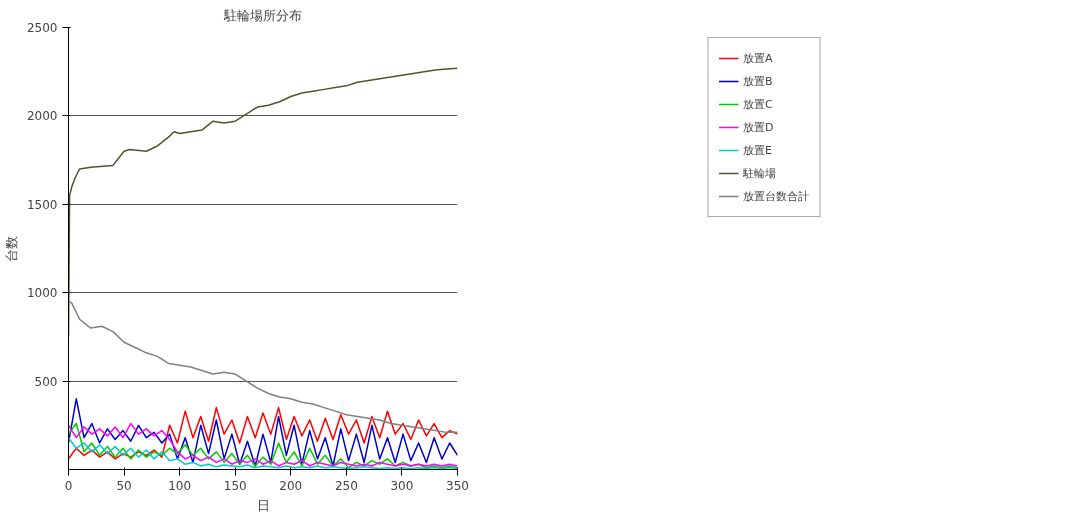 The height and width of the screenshot is (524, 1075). I want to click on y-tick-label: 500, so click(46, 381).